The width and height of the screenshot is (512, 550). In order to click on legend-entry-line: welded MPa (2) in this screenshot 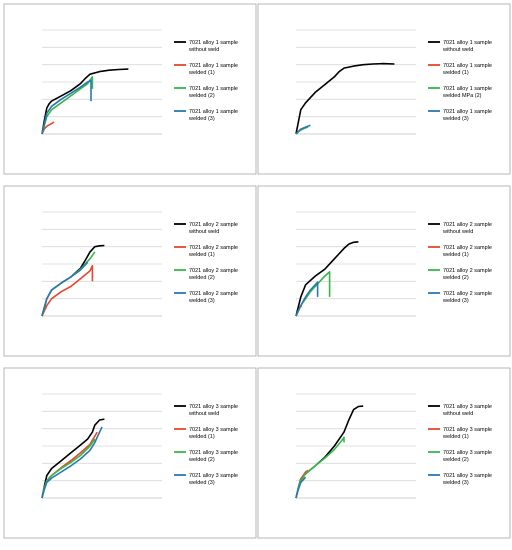, I will do `click(462, 96)`.